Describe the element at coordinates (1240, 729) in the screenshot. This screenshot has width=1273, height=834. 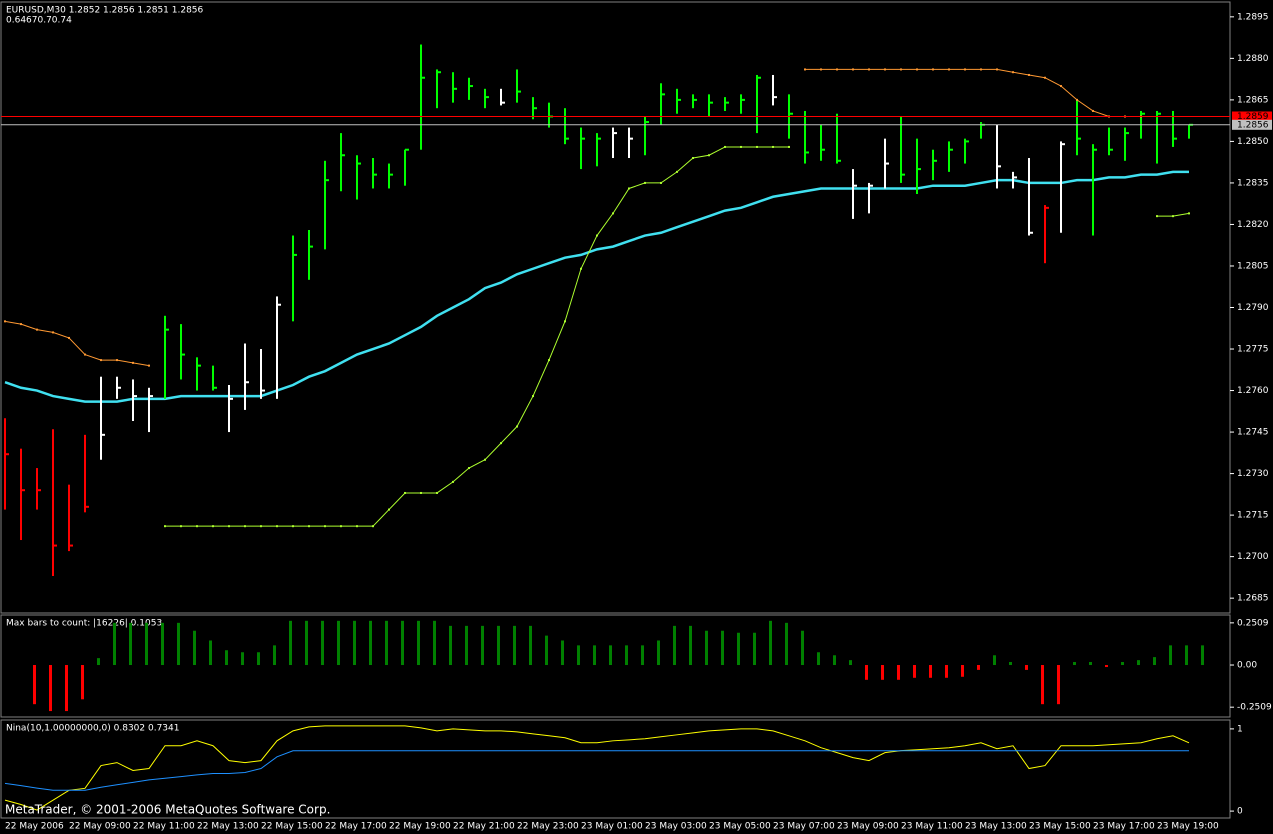
I see `y-tick-label: 1` at that location.